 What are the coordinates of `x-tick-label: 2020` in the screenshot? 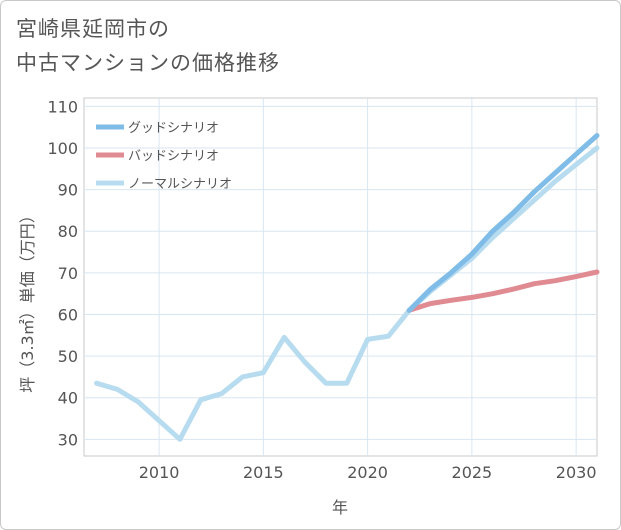 It's located at (367, 472).